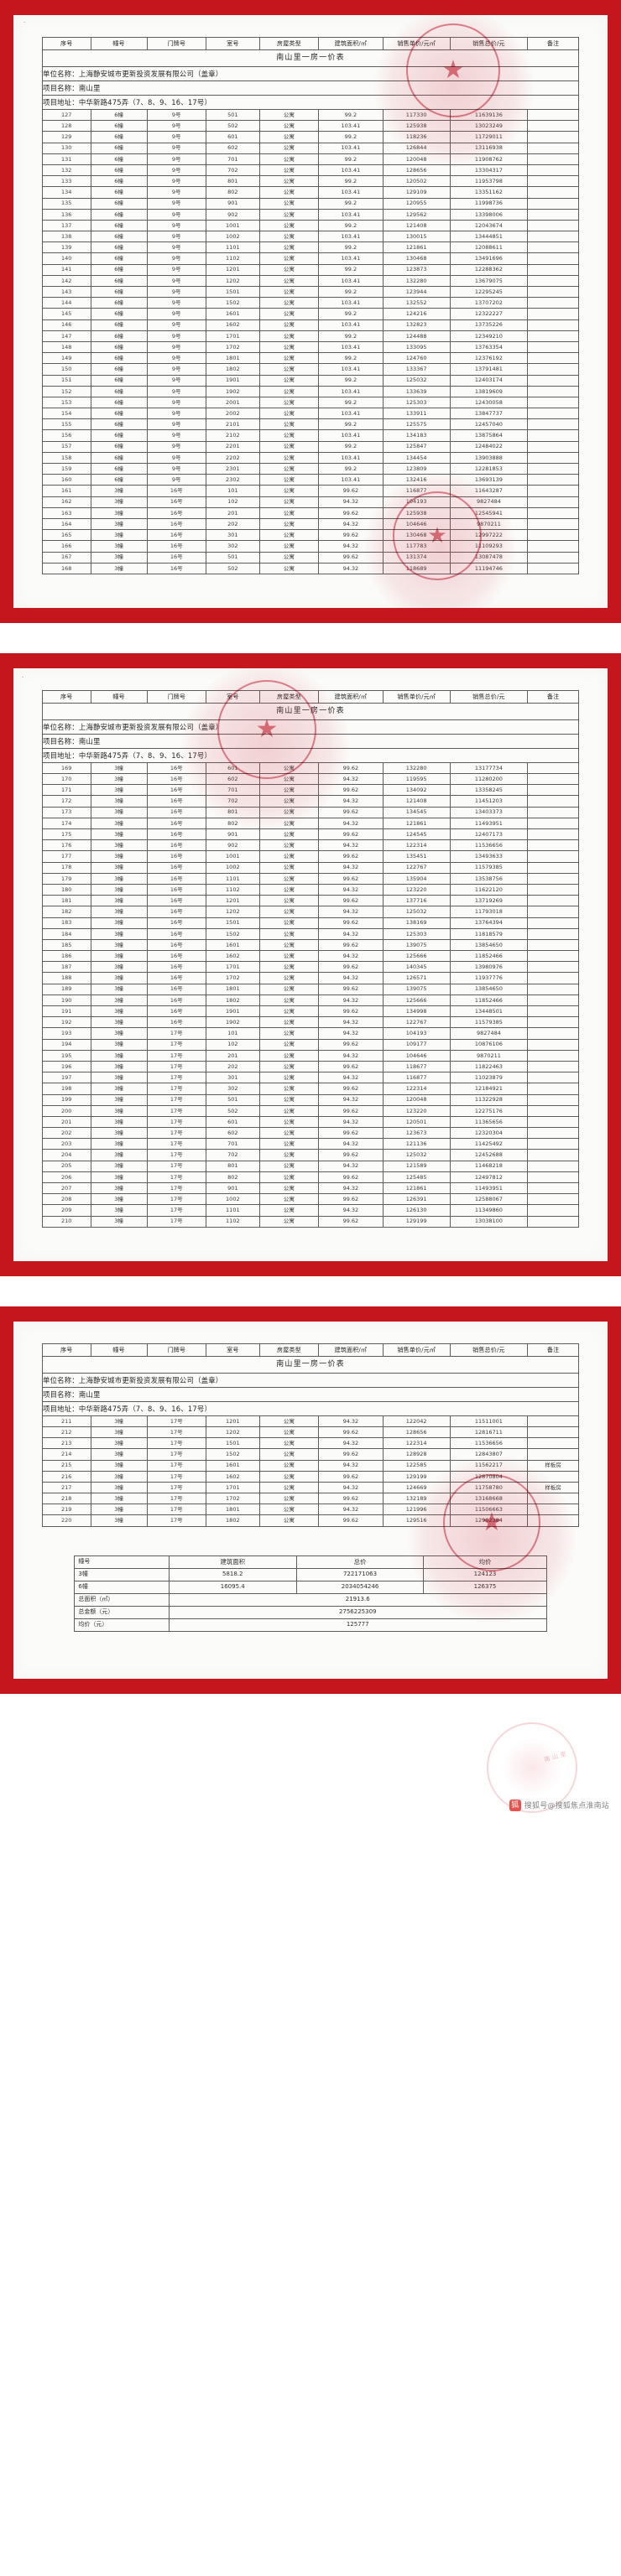 The height and width of the screenshot is (2576, 621). Describe the element at coordinates (310, 711) in the screenshot. I see `document-title: 南山里一房一价表` at that location.